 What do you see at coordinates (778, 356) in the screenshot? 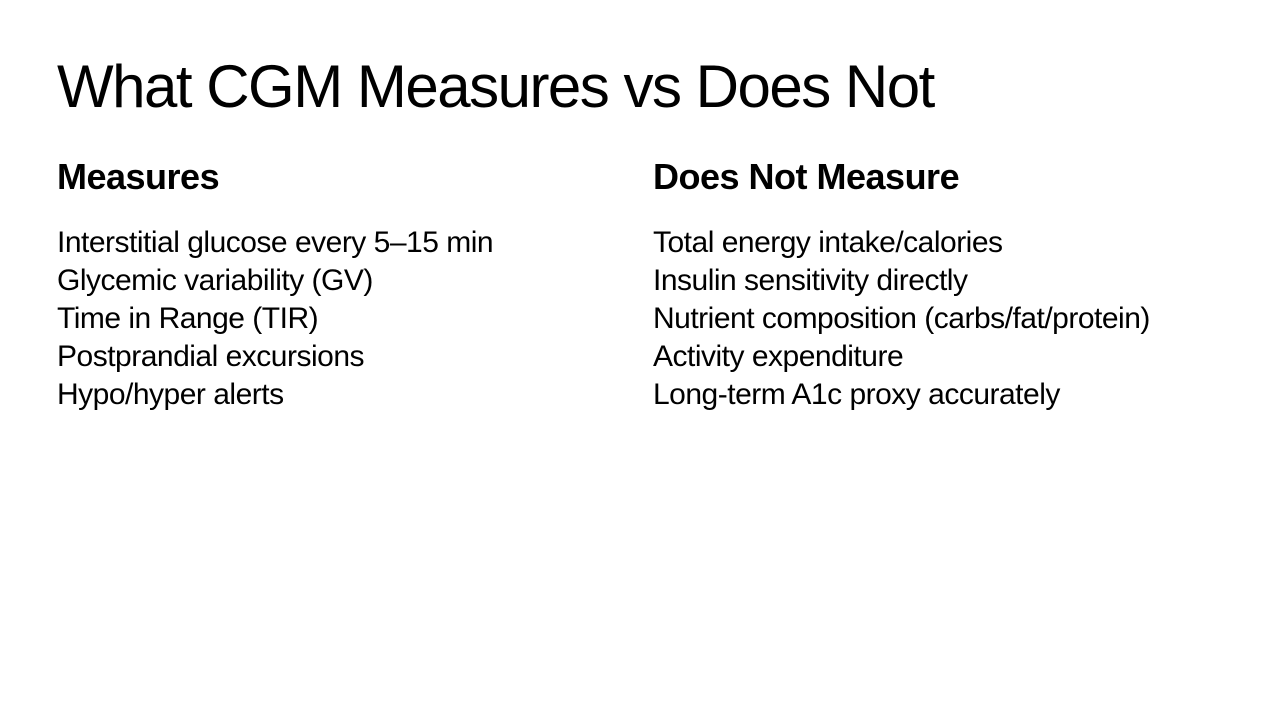
I see `list-item: Activity expenditure` at bounding box center [778, 356].